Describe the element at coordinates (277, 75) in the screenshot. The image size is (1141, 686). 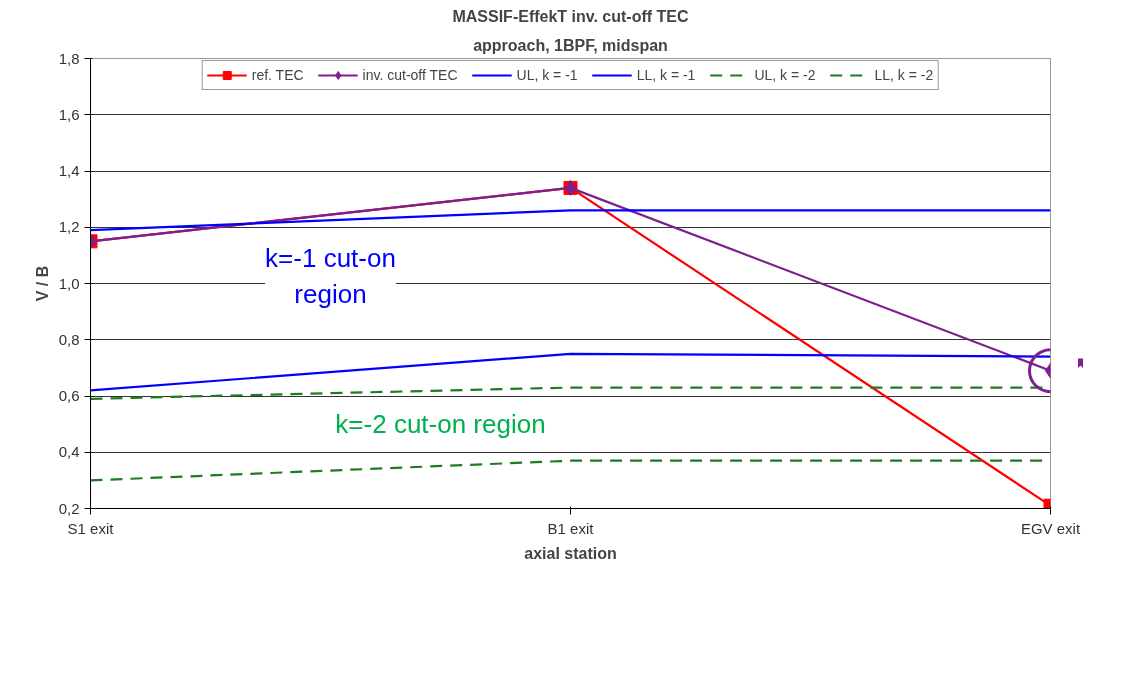
I see `legend-label: ref. TEC` at that location.